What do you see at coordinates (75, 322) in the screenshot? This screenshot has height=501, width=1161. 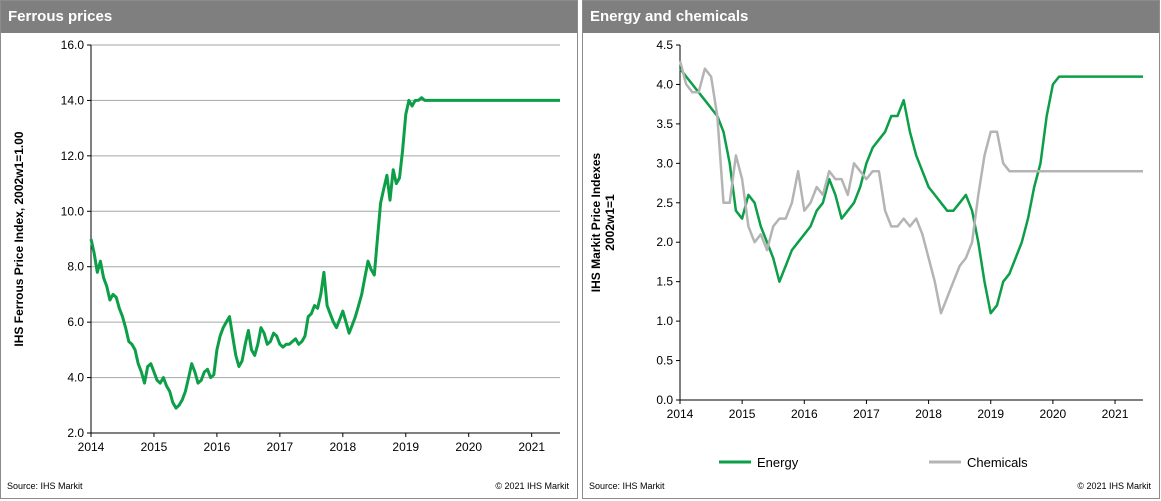 I see `y-tick-label: 6.0` at bounding box center [75, 322].